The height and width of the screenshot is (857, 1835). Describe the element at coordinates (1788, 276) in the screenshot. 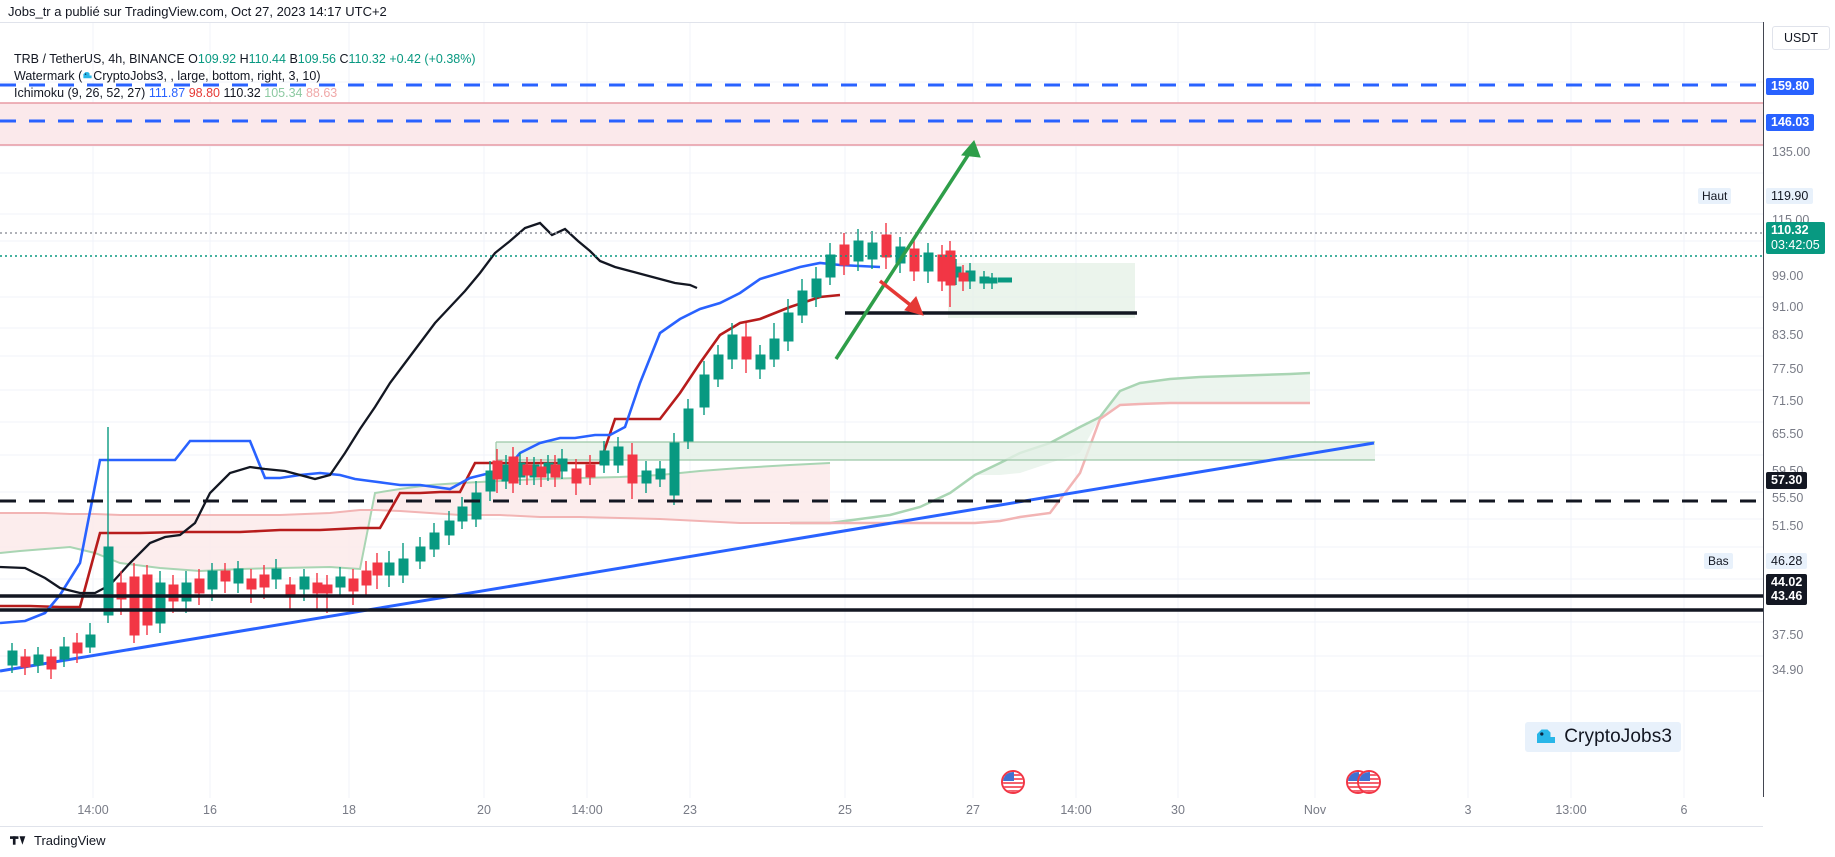

I see `price-tick: 99.00` at that location.